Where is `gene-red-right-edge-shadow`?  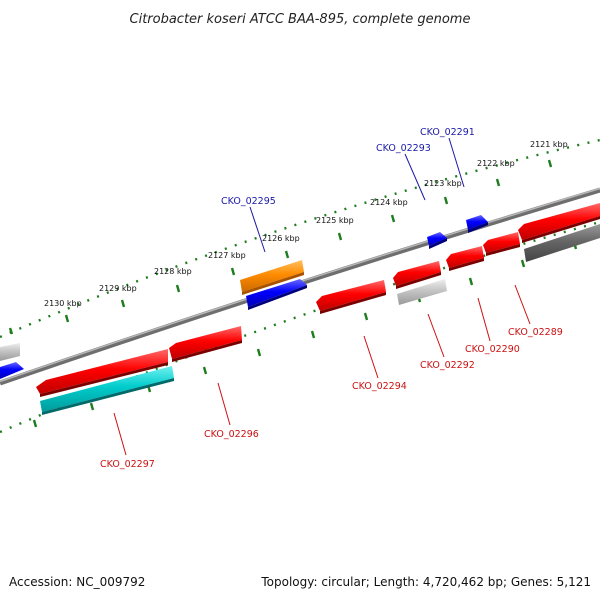
gene-red-right-edge-shadow is located at coordinates (561, 229).